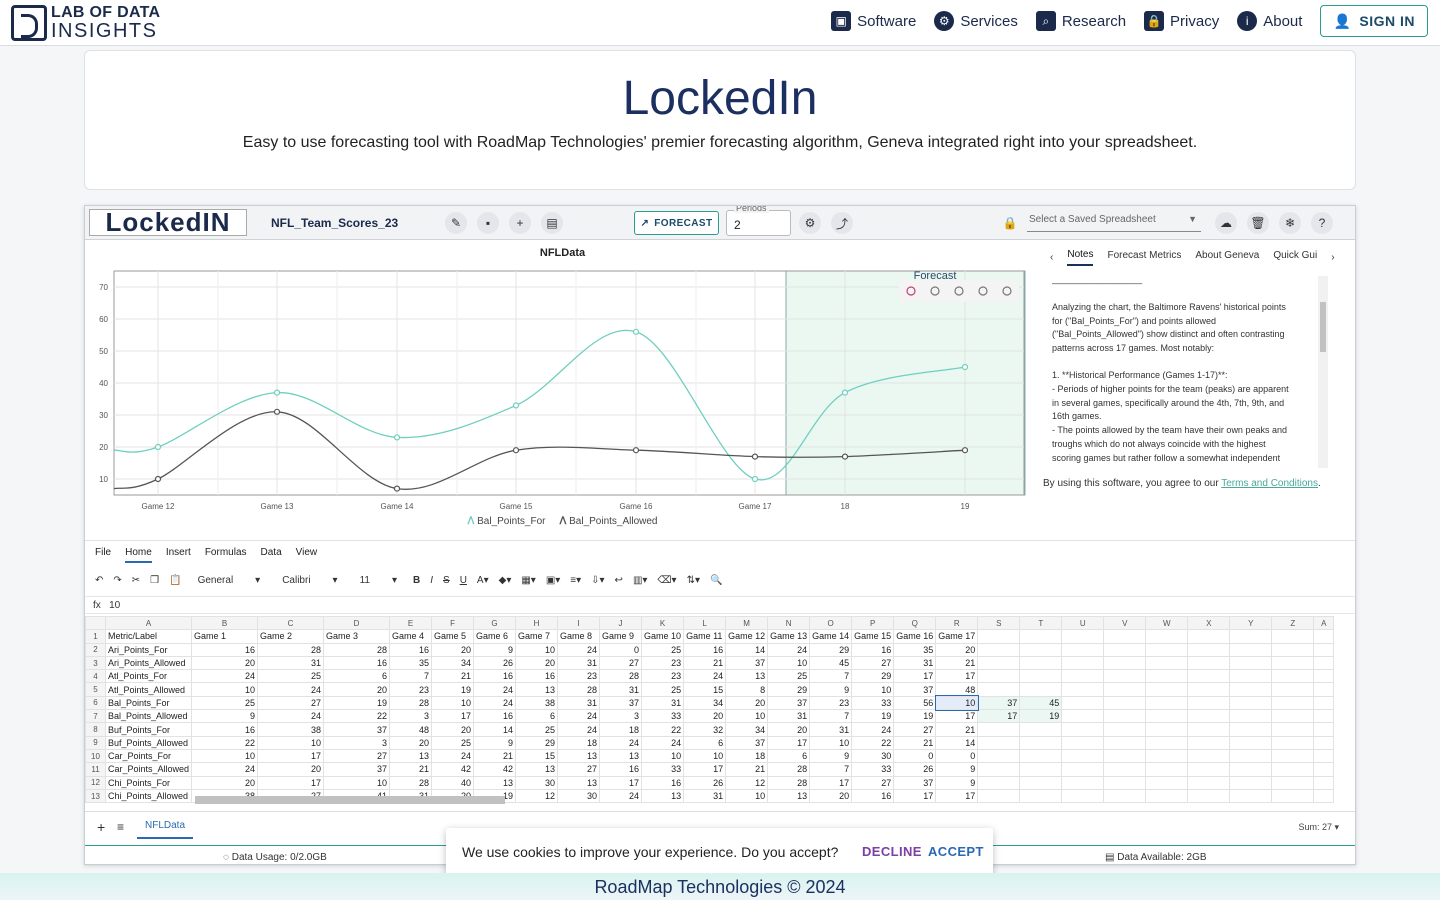  Describe the element at coordinates (705, 636) in the screenshot. I see `cell: Game 11` at that location.